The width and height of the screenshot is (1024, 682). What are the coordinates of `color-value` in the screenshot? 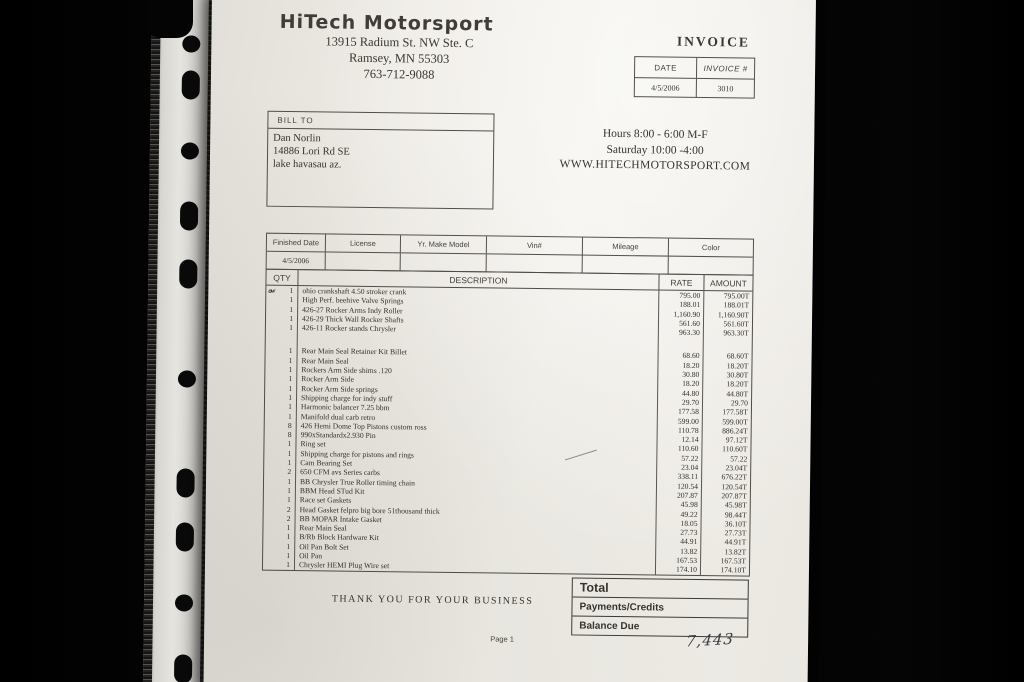 It's located at (711, 266).